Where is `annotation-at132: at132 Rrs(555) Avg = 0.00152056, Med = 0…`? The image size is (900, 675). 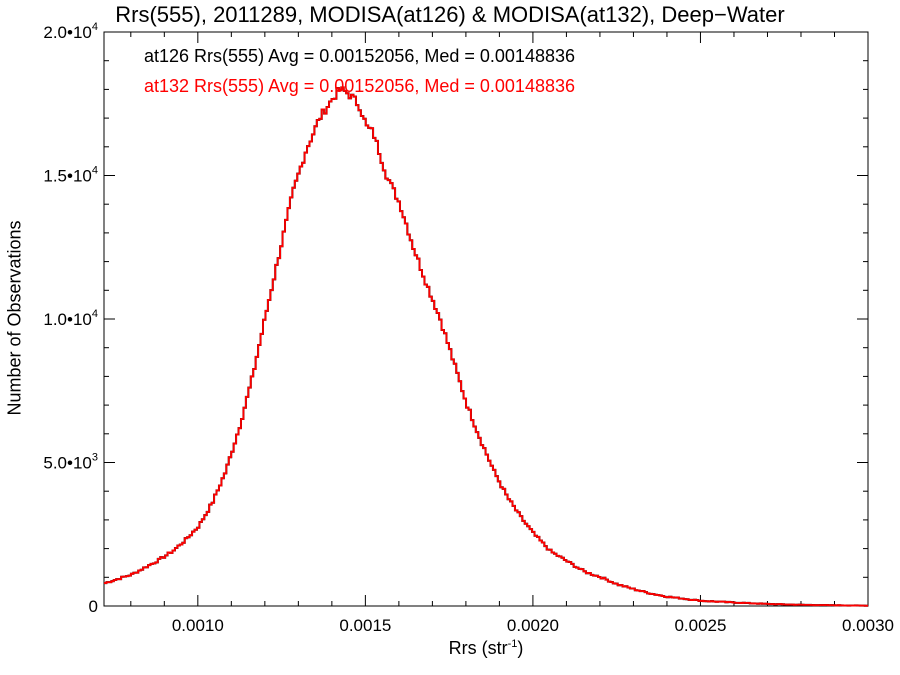
annotation-at132: at132 Rrs(555) Avg = 0.00152056, Med = 0… is located at coordinates (359, 86).